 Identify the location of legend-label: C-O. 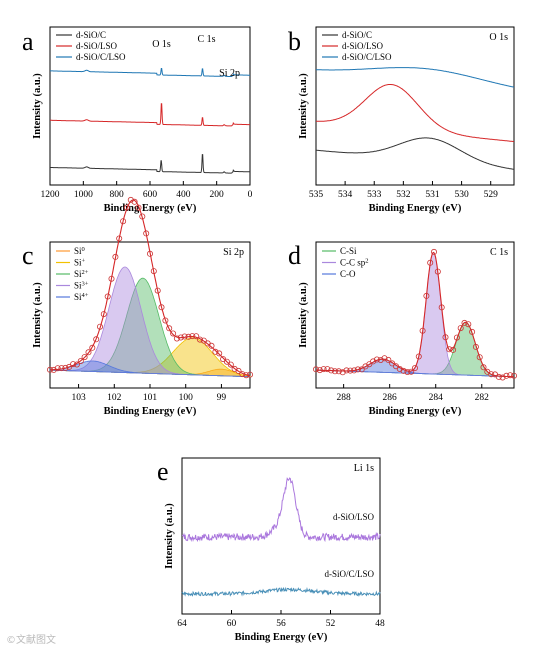
(348, 274).